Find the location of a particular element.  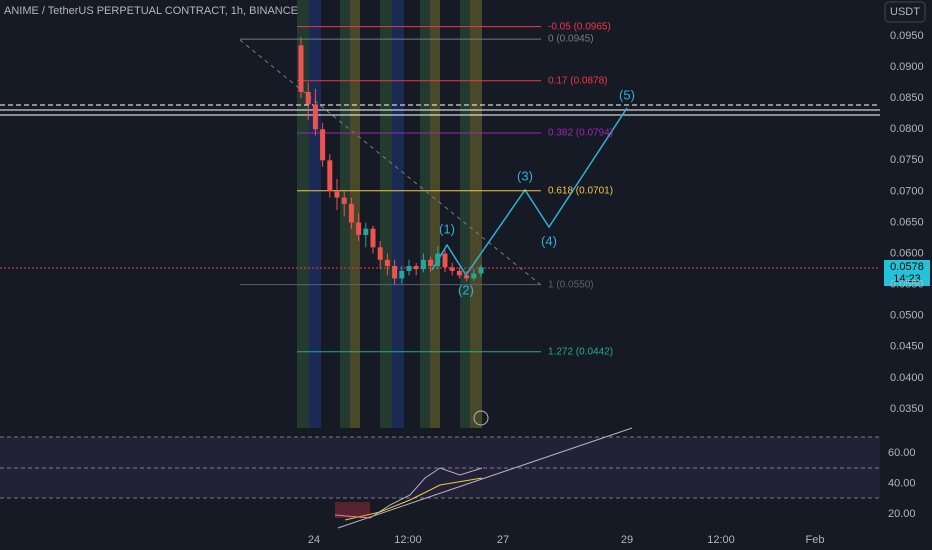

wave-label: (4) is located at coordinates (549, 240).